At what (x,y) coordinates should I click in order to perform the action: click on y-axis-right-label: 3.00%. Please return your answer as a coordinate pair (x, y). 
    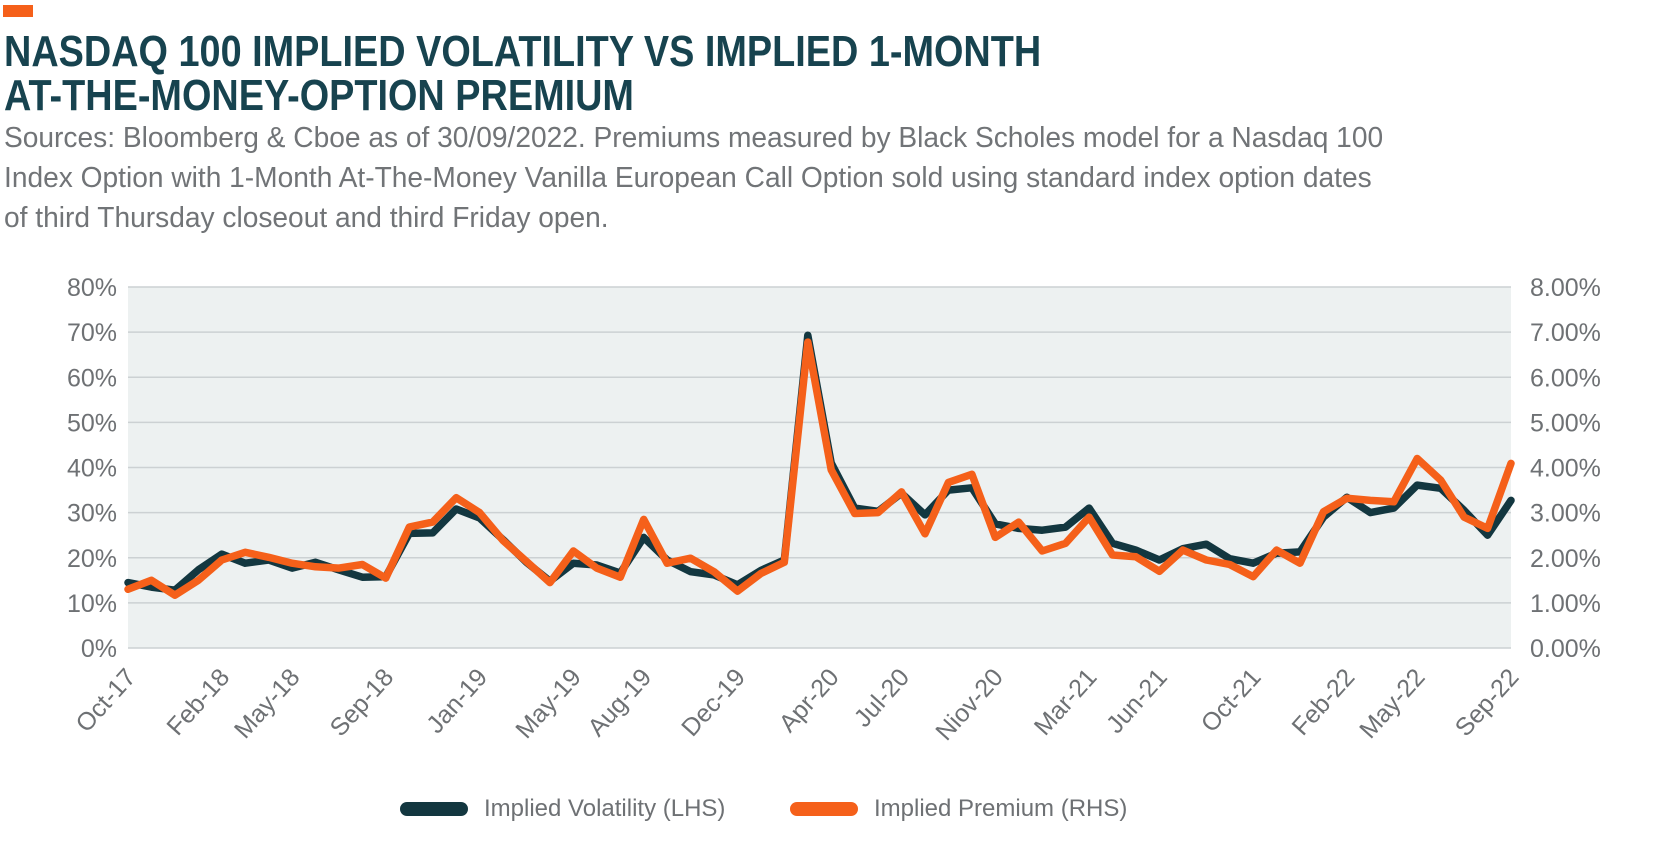
    Looking at the image, I should click on (1565, 514).